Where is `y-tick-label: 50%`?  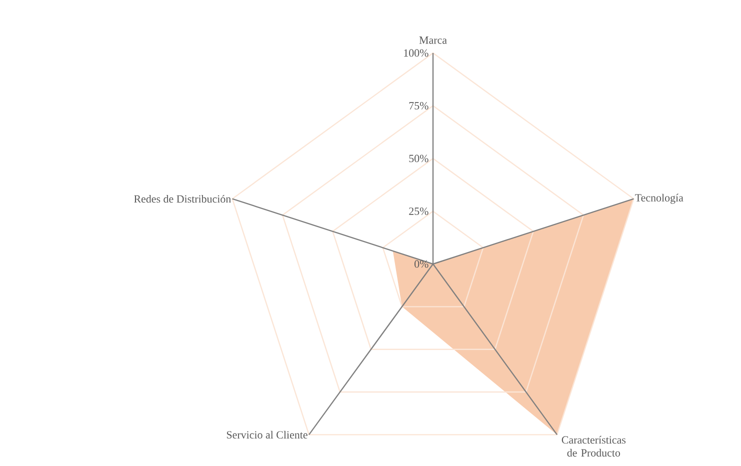 y-tick-label: 50% is located at coordinates (418, 158).